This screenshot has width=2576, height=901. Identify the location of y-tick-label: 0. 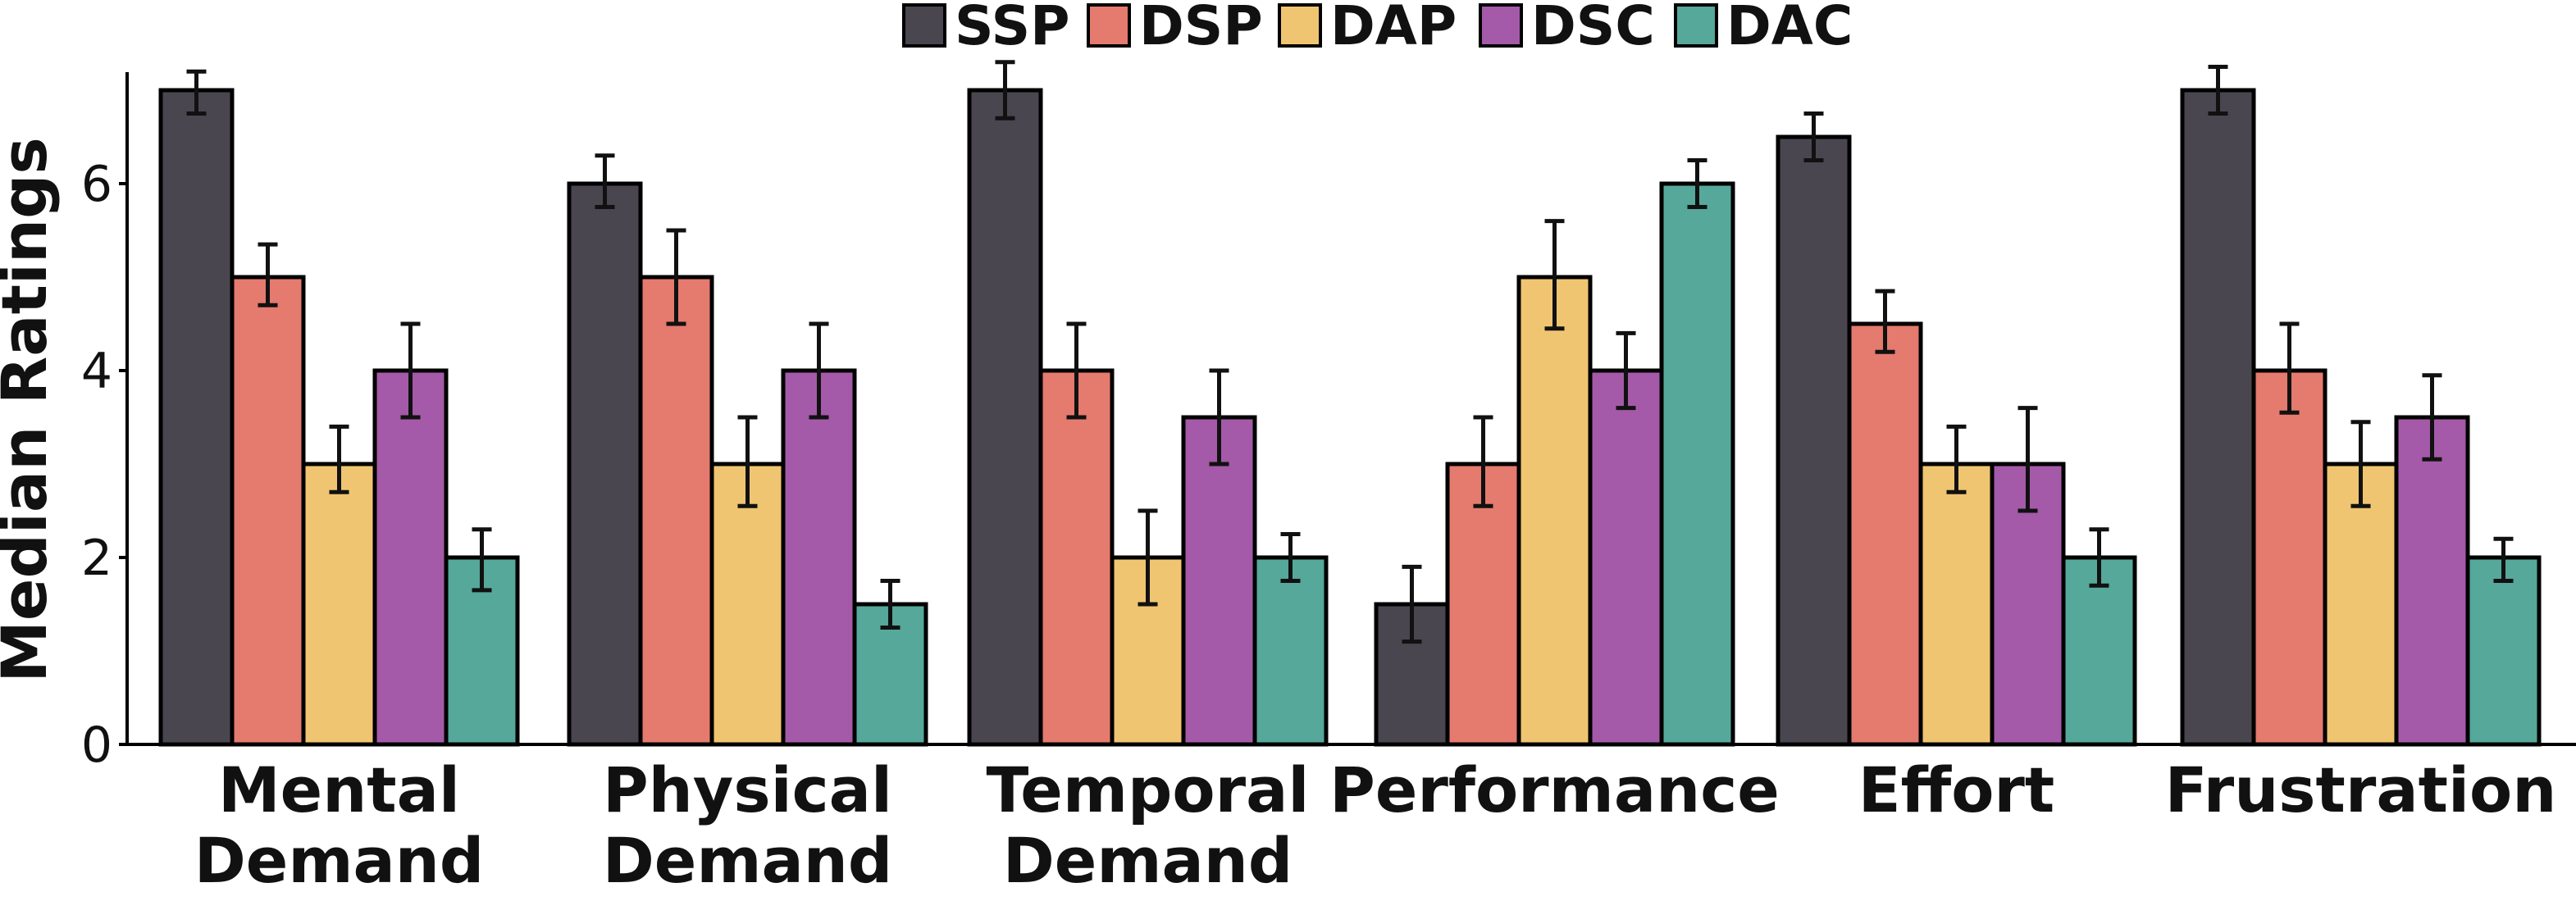
(96, 745).